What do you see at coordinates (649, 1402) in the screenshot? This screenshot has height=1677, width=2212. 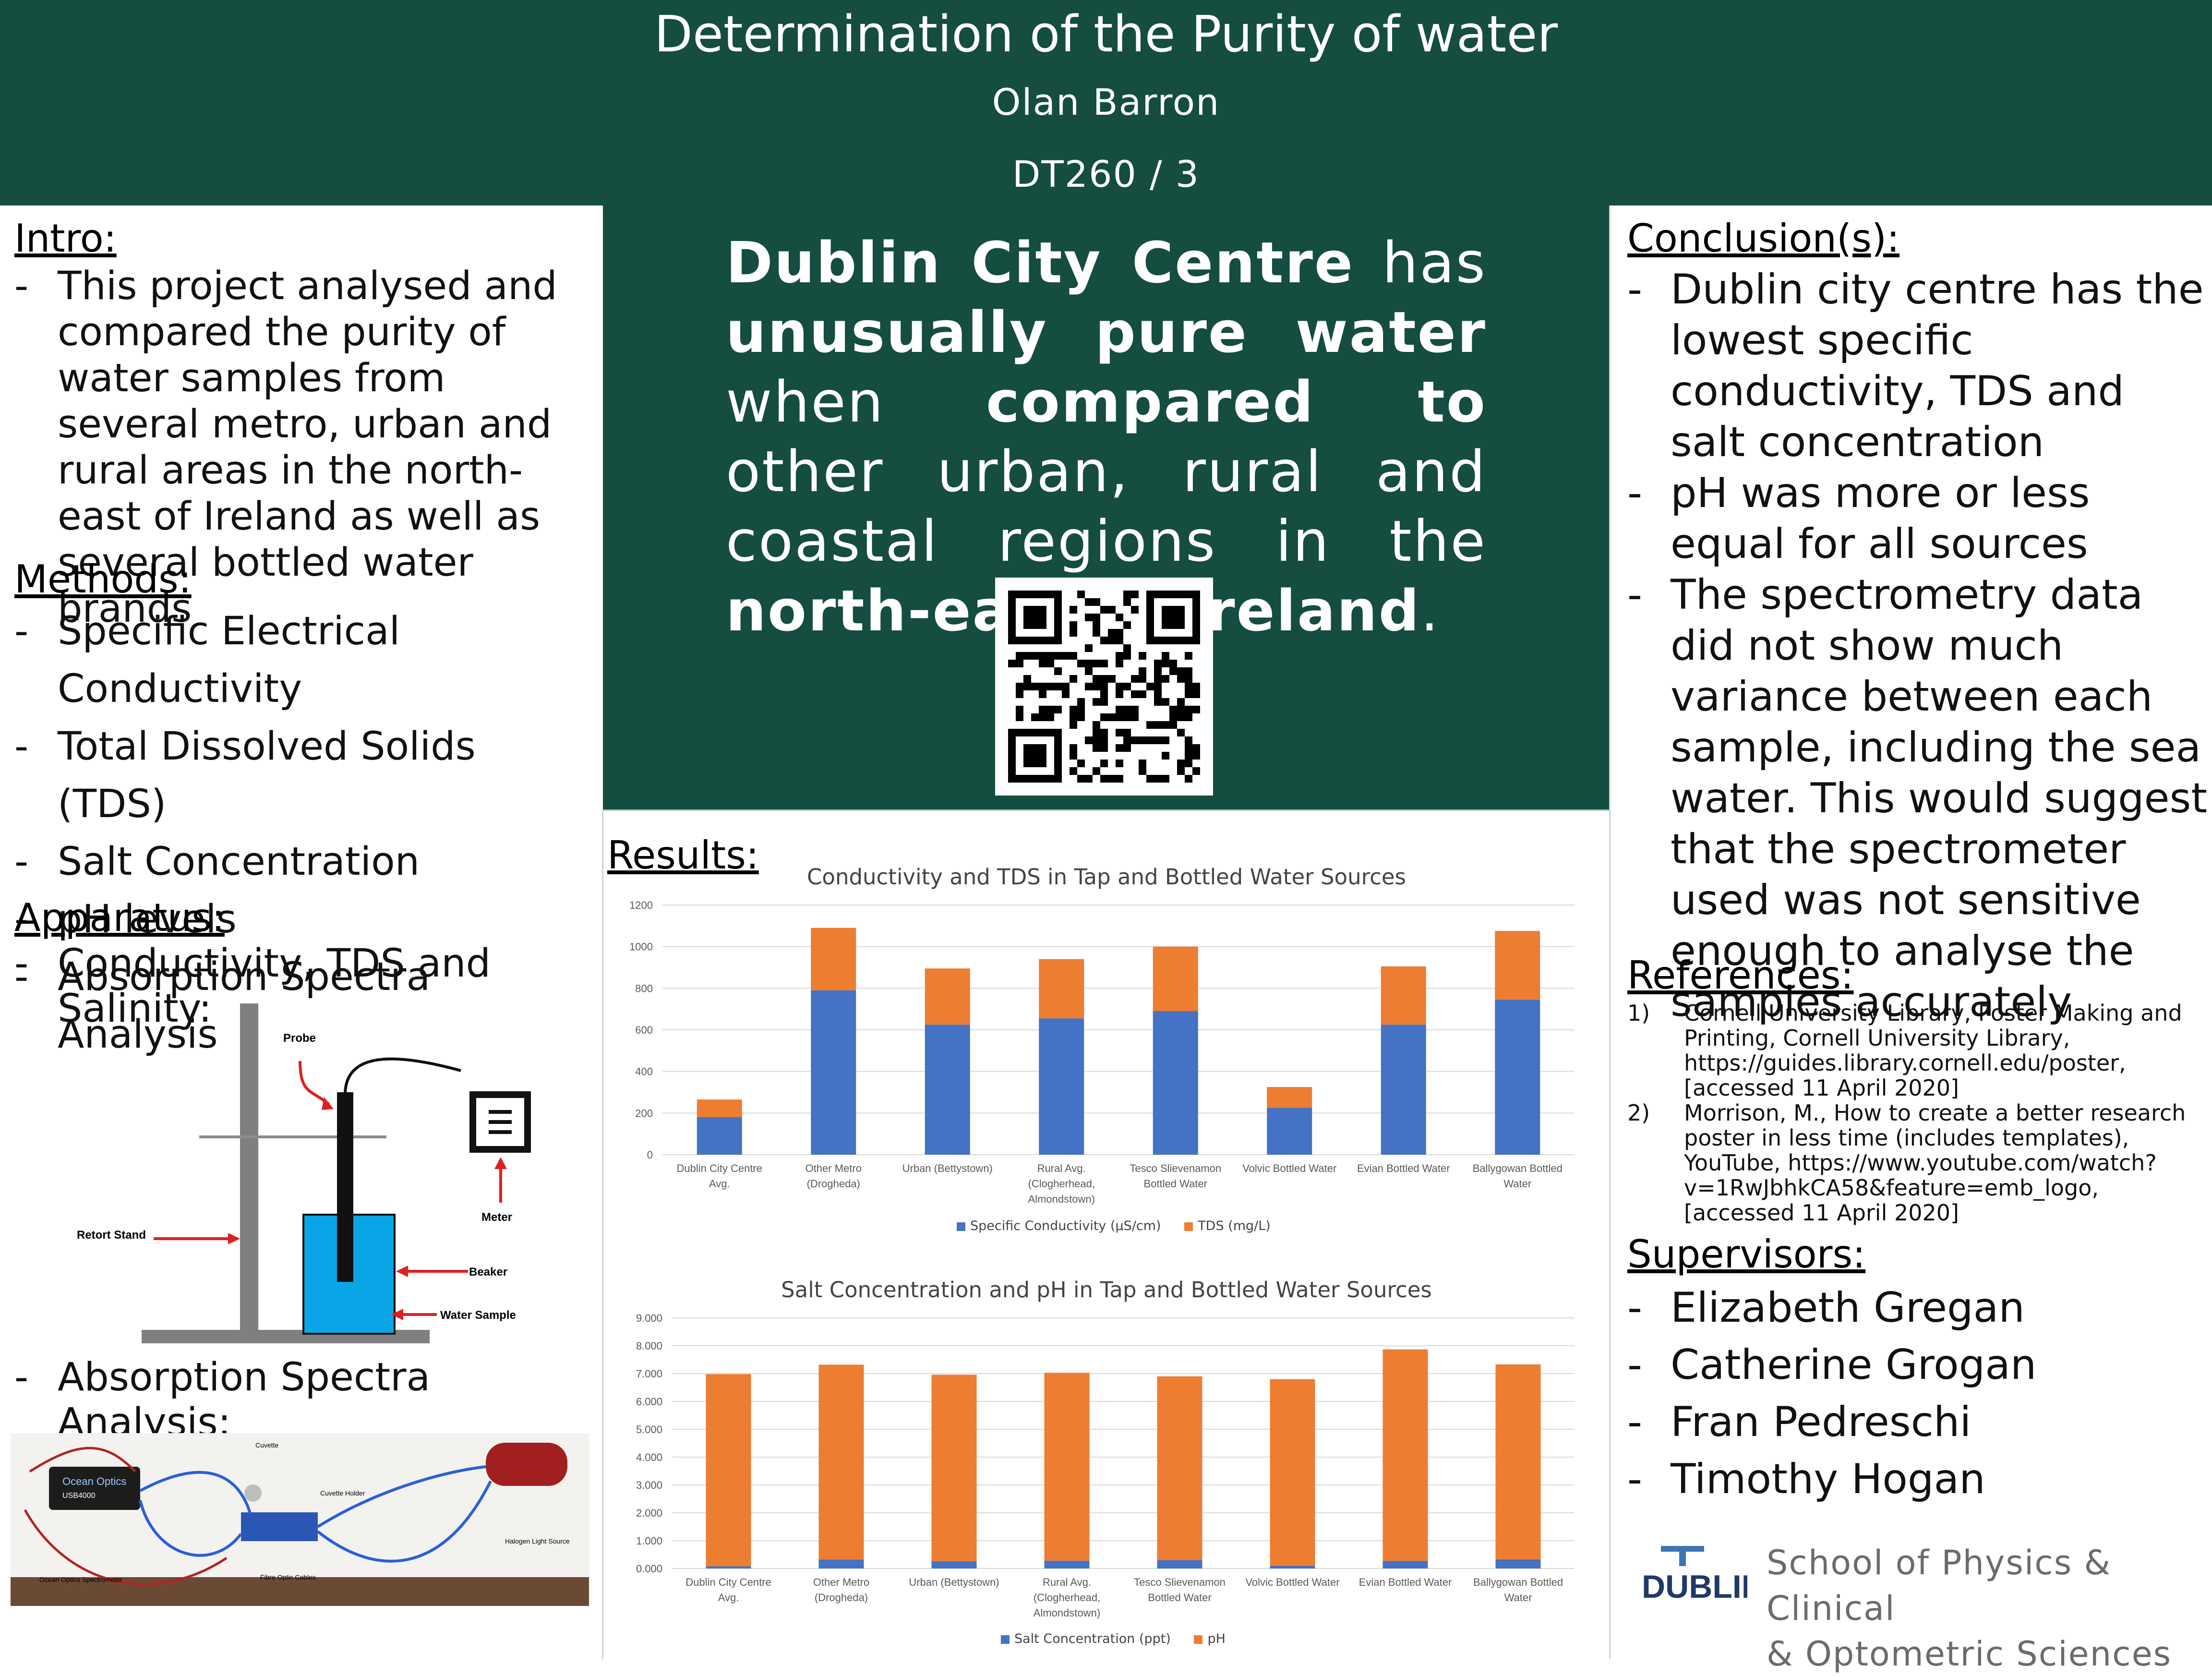 I see `y-tick-label: 6.000` at bounding box center [649, 1402].